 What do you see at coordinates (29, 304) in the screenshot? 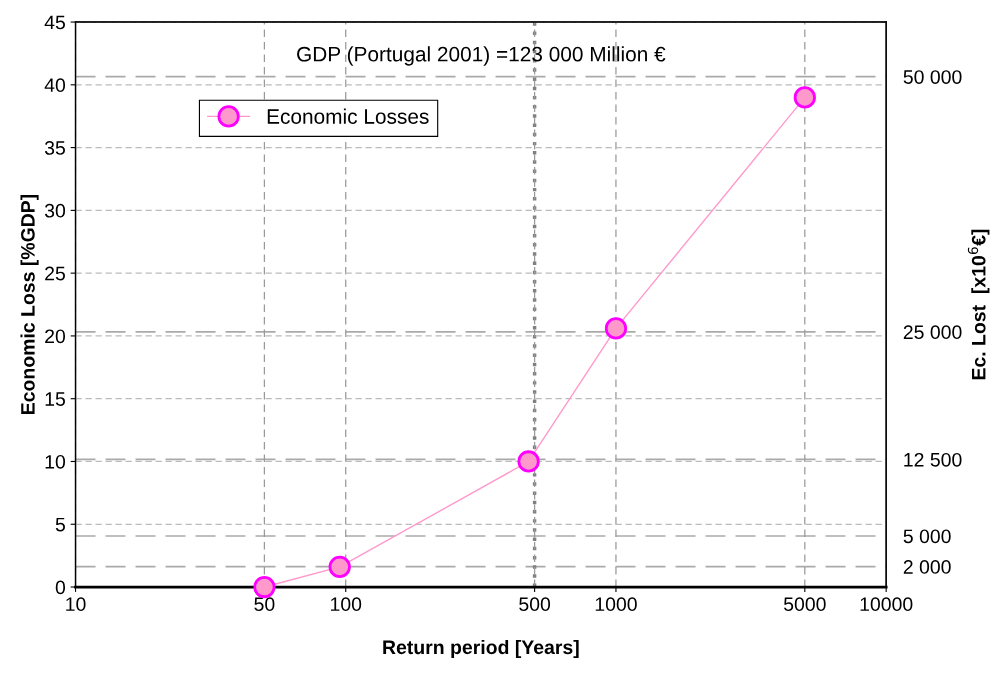
I see `y-axis-title: Economic Loss [%GDP]` at bounding box center [29, 304].